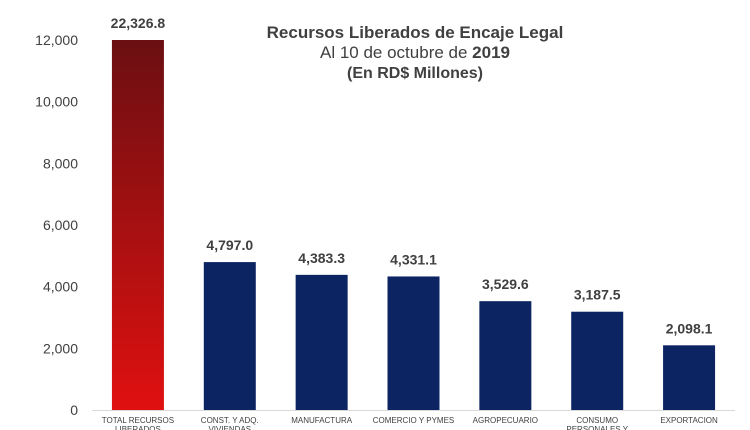 The image size is (750, 430). What do you see at coordinates (229, 427) in the screenshot?
I see `category-label: VIVIENDAS` at bounding box center [229, 427].